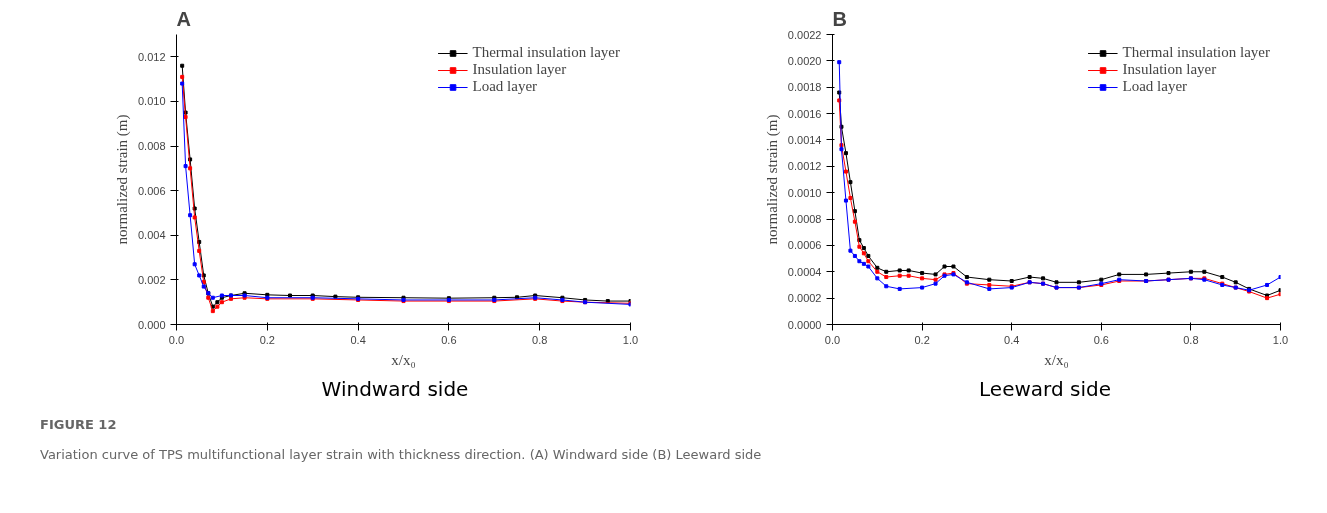  What do you see at coordinates (151, 324) in the screenshot?
I see `y-tick-label: 0.000` at bounding box center [151, 324].